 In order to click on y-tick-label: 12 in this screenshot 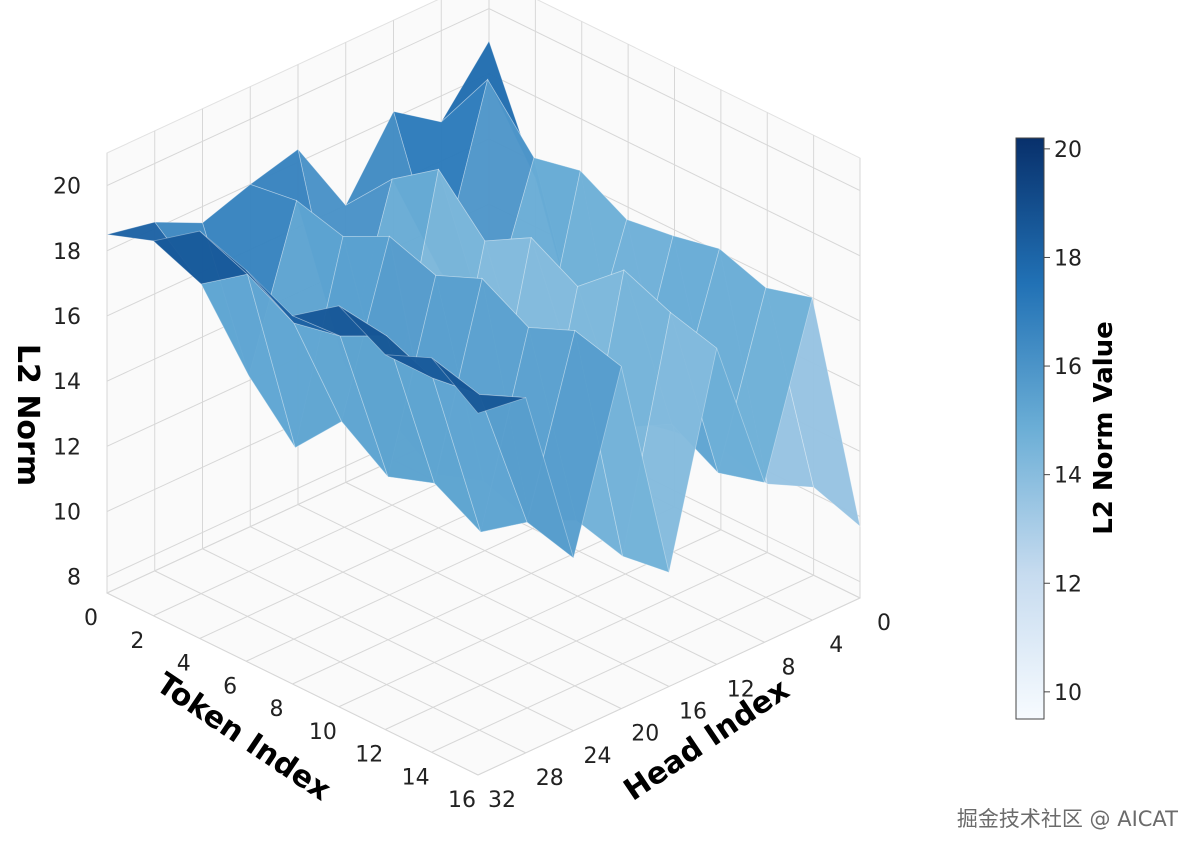, I will do `click(741, 689)`.